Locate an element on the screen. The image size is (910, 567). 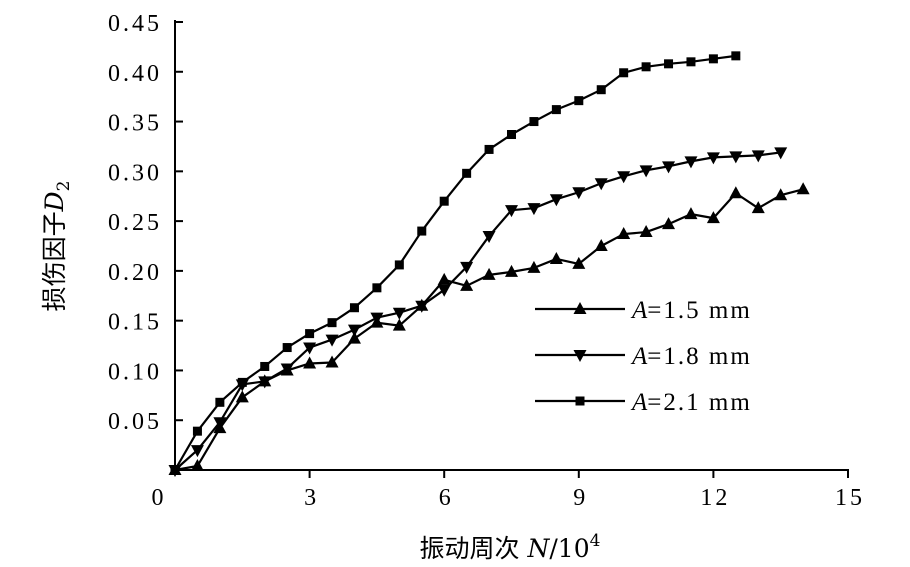
y-tick-label: 0.40 is located at coordinates (135, 74).